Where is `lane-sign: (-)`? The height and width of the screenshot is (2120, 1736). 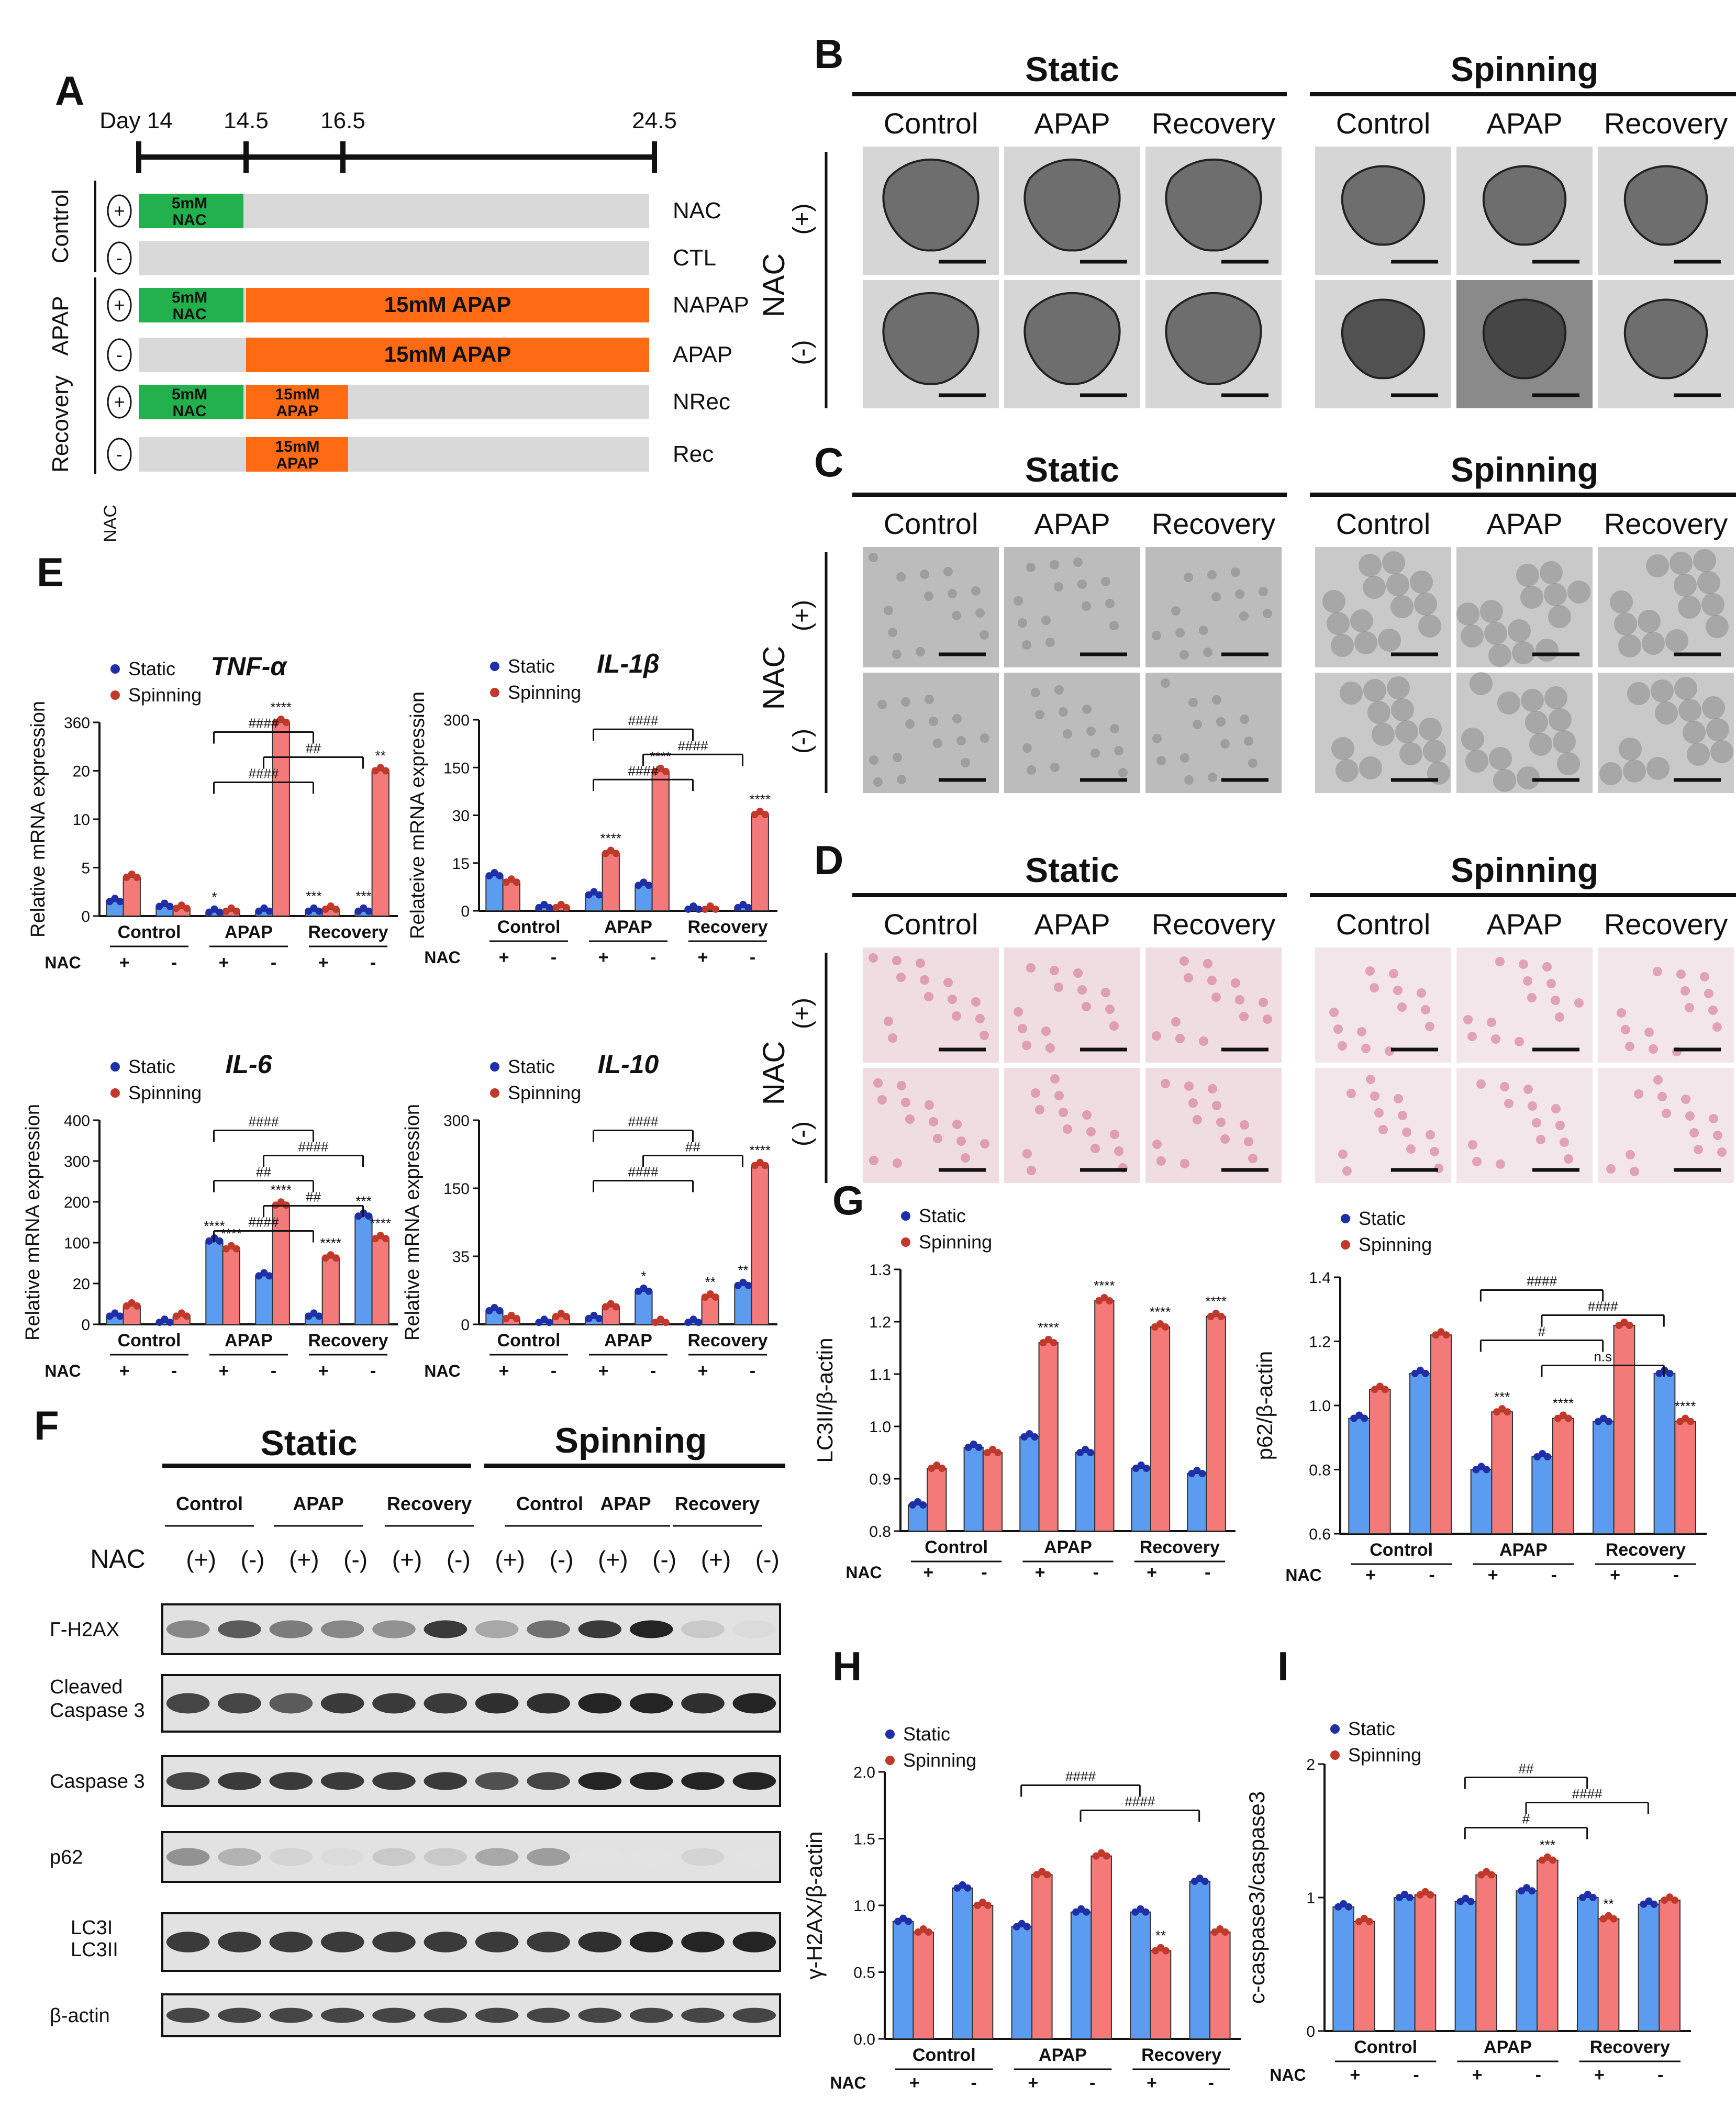 lane-sign: (-) is located at coordinates (562, 1559).